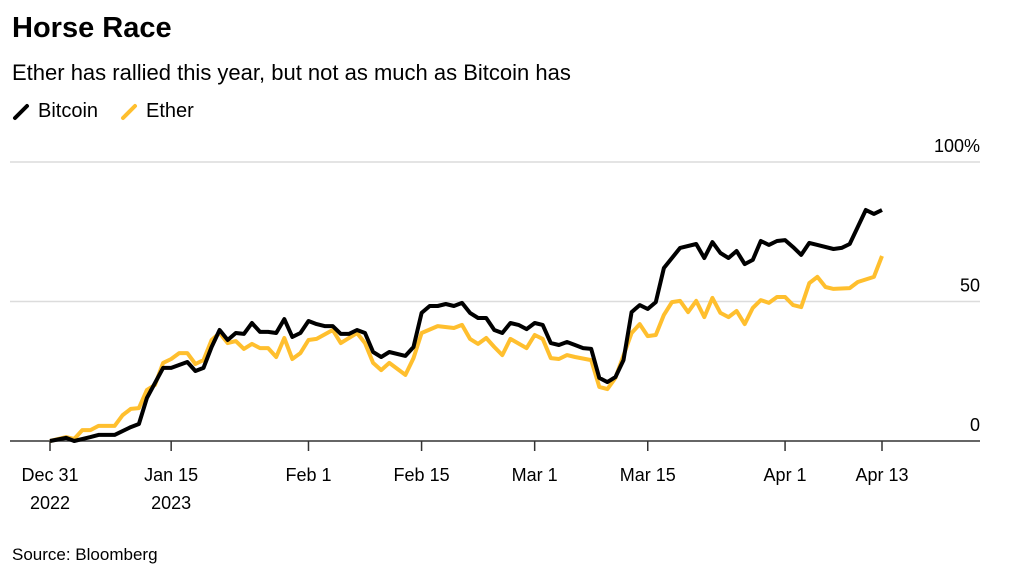  Describe the element at coordinates (129, 111) in the screenshot. I see `legend-swatch-ether-icon` at that location.